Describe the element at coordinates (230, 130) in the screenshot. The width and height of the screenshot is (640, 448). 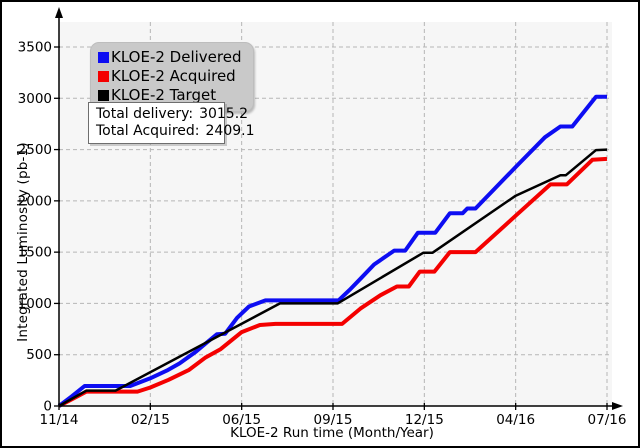
I see `total-acquired-value: 2409.1` at that location.